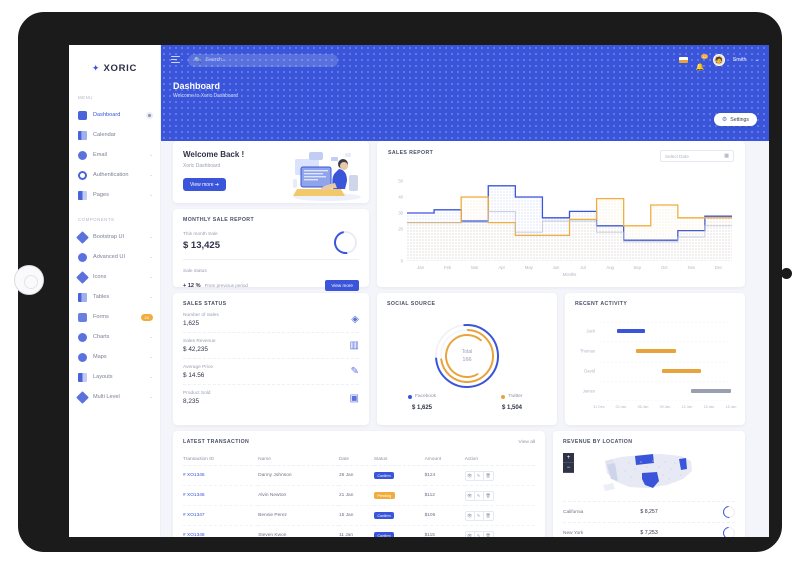  What do you see at coordinates (100, 155) in the screenshot?
I see `sidebar-item-label: Email` at bounding box center [100, 155].